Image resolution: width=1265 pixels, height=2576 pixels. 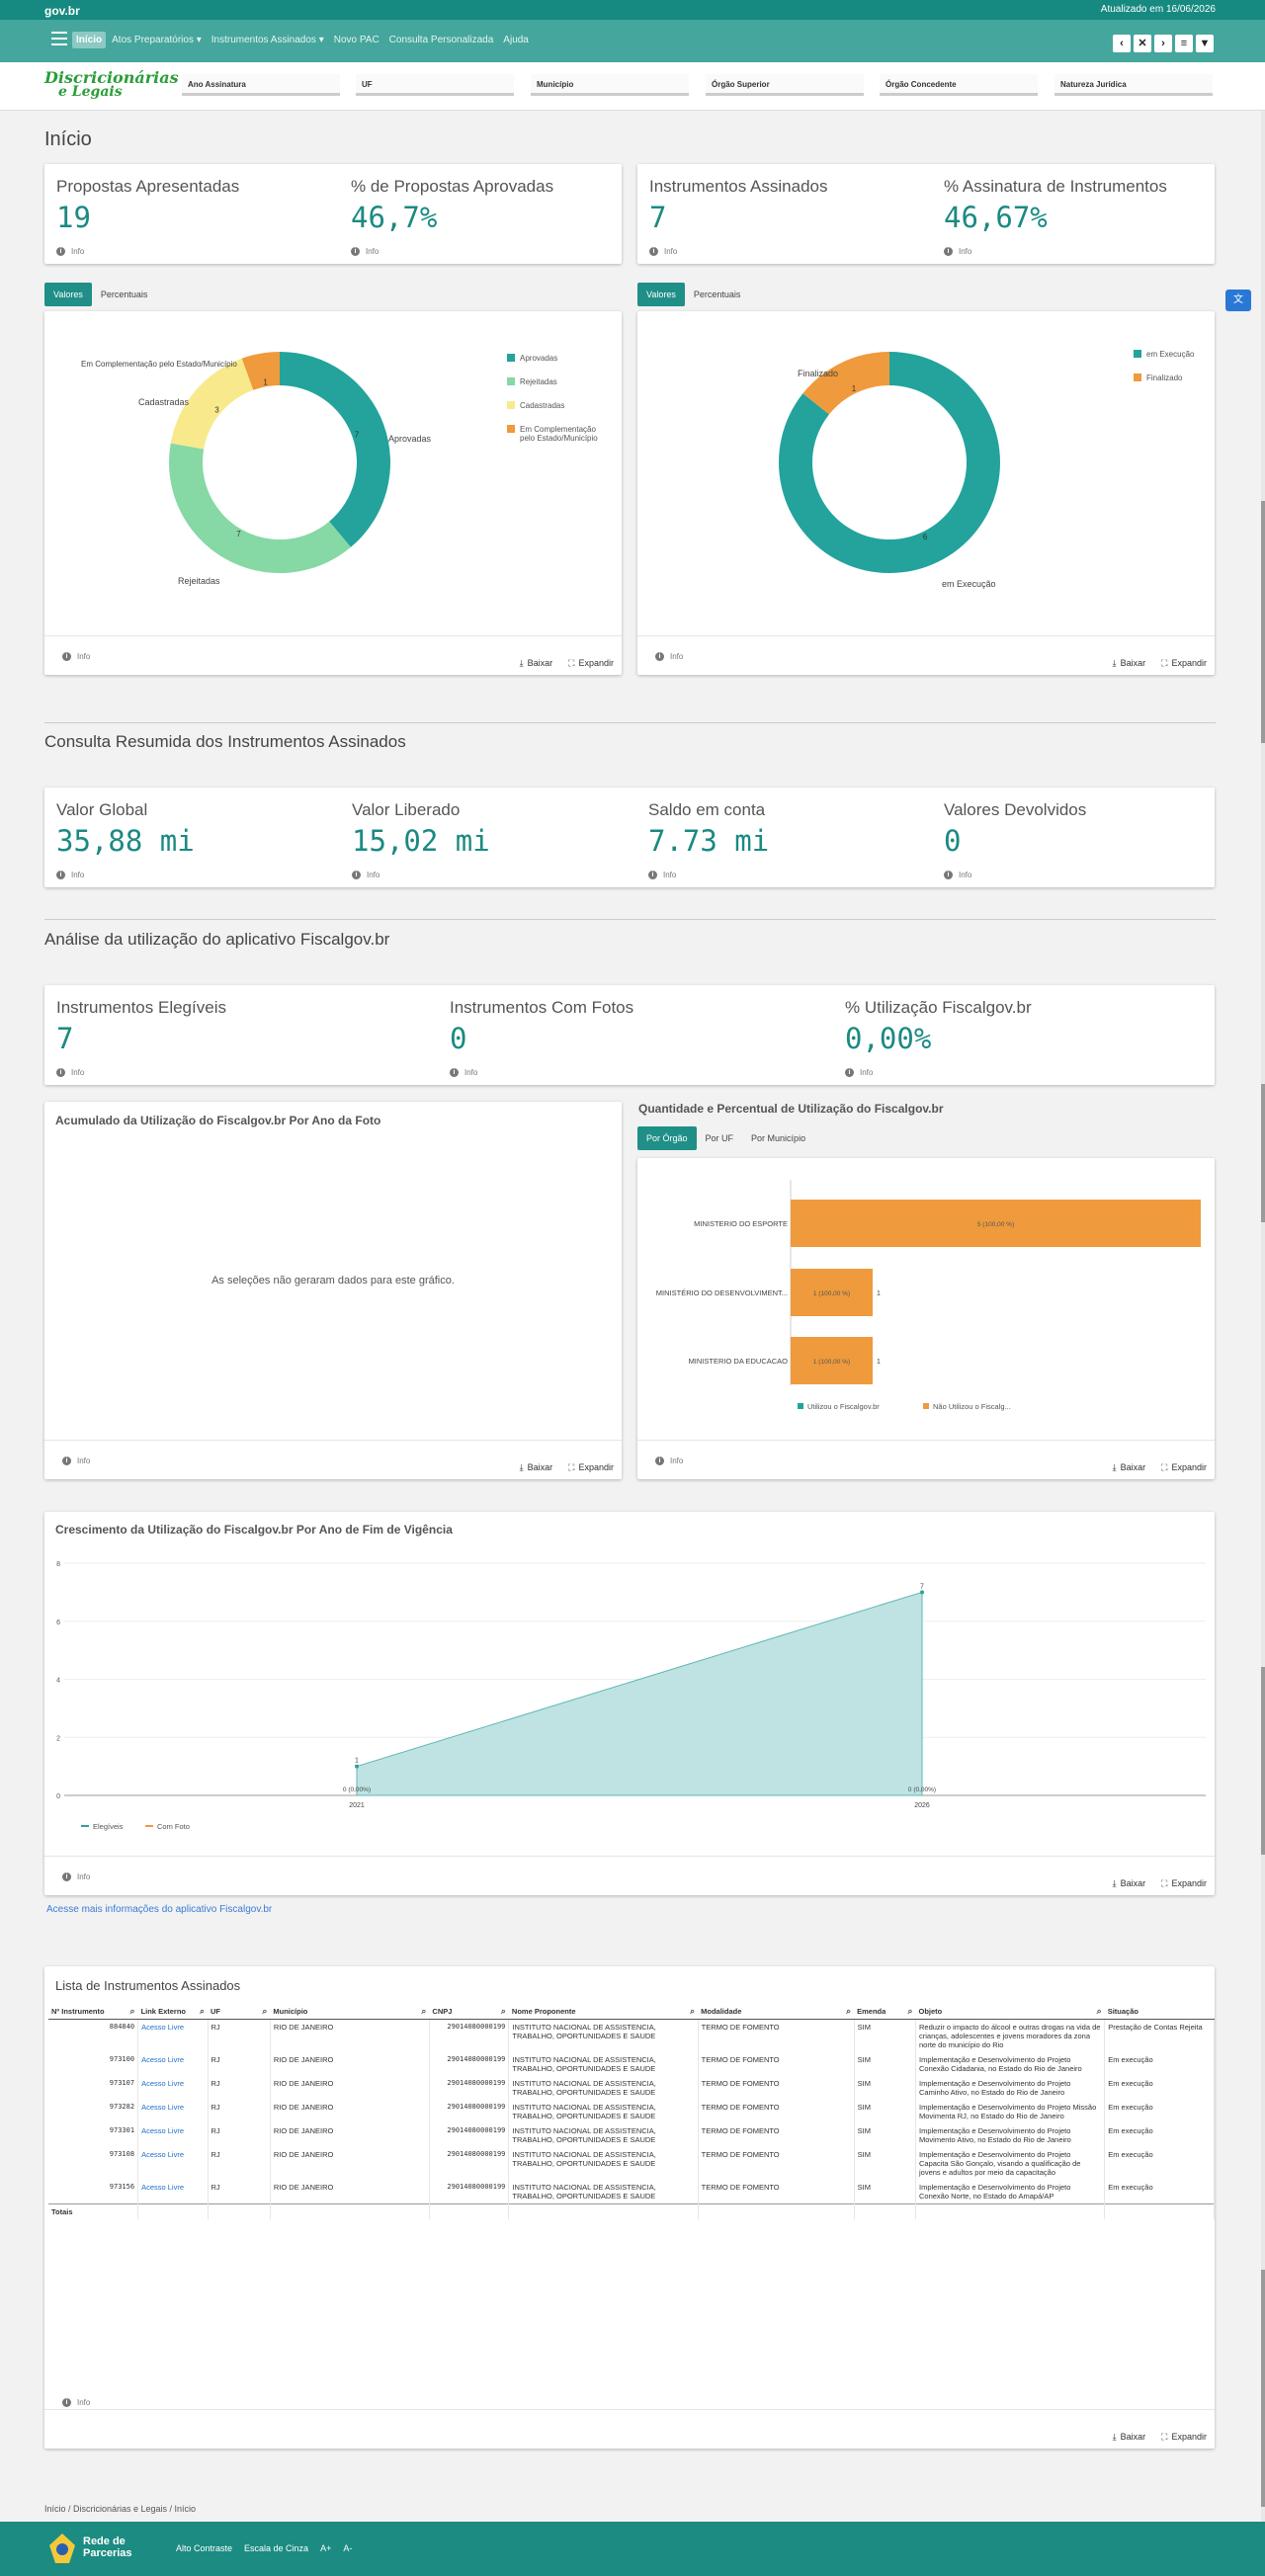 I want to click on column-header: Modalidade ⌕, so click(x=776, y=2012).